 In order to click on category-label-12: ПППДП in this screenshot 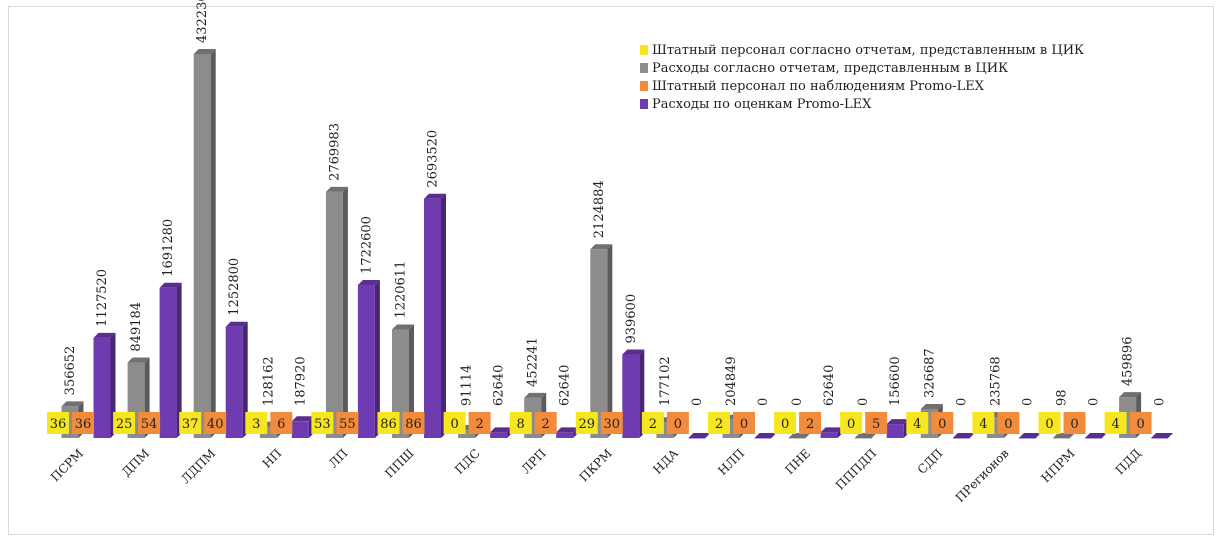, I will do `click(856, 469)`.